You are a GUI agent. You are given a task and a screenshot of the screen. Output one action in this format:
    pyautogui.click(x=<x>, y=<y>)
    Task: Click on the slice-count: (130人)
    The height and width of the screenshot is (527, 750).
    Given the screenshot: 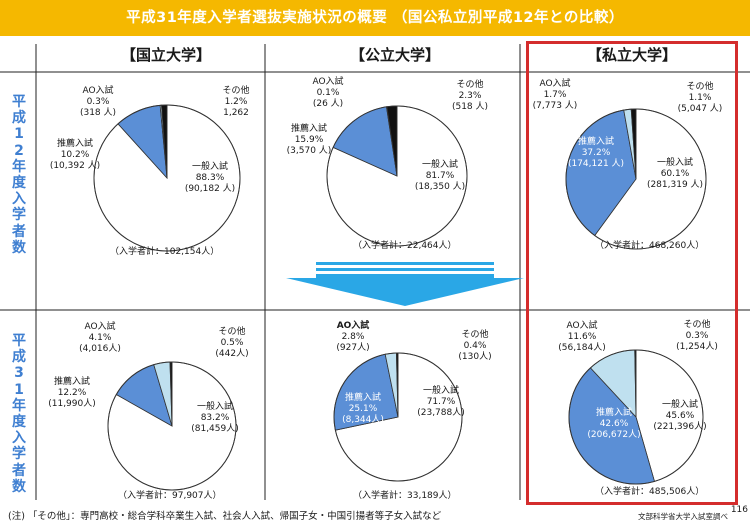 What is the action you would take?
    pyautogui.click(x=475, y=357)
    